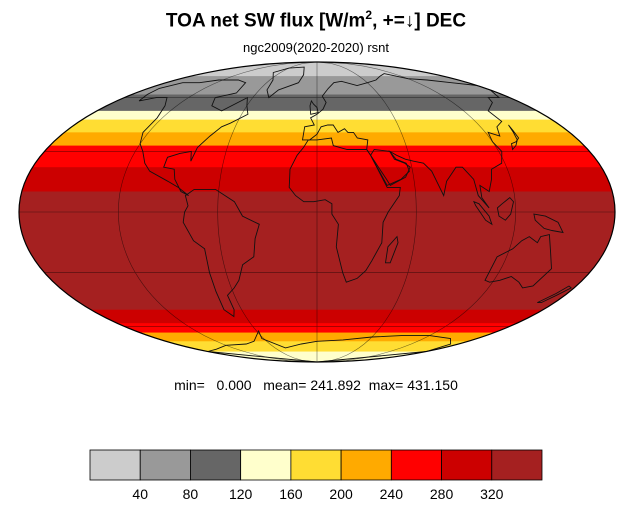 The image size is (632, 506). What do you see at coordinates (391, 249) in the screenshot?
I see `coastline-madagascar` at bounding box center [391, 249].